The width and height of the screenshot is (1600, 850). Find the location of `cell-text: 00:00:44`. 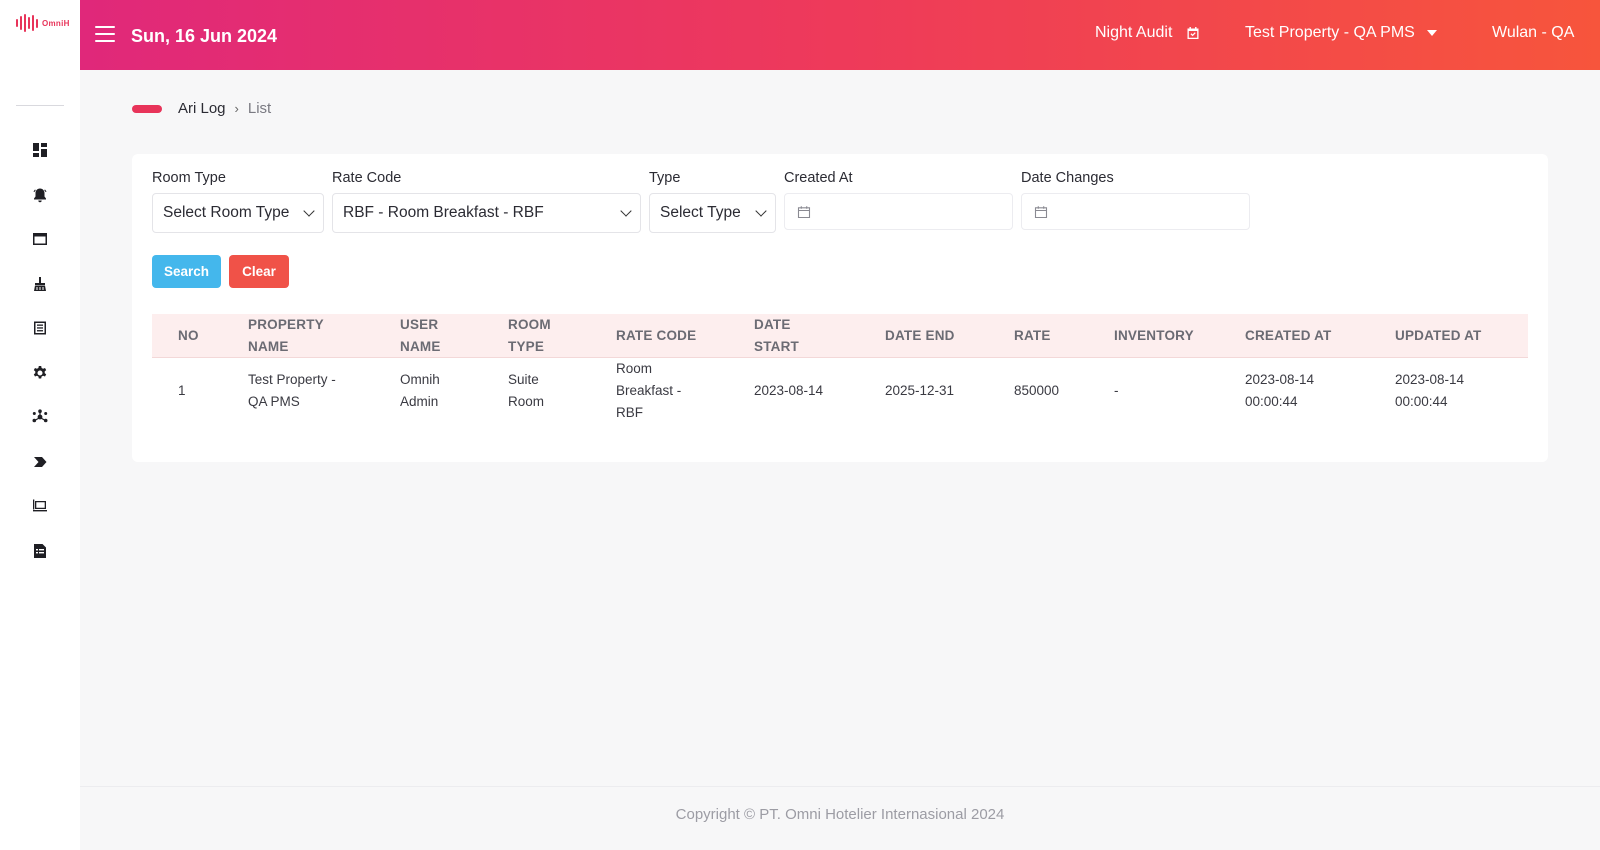

cell-text: 00:00:44 is located at coordinates (1271, 401).